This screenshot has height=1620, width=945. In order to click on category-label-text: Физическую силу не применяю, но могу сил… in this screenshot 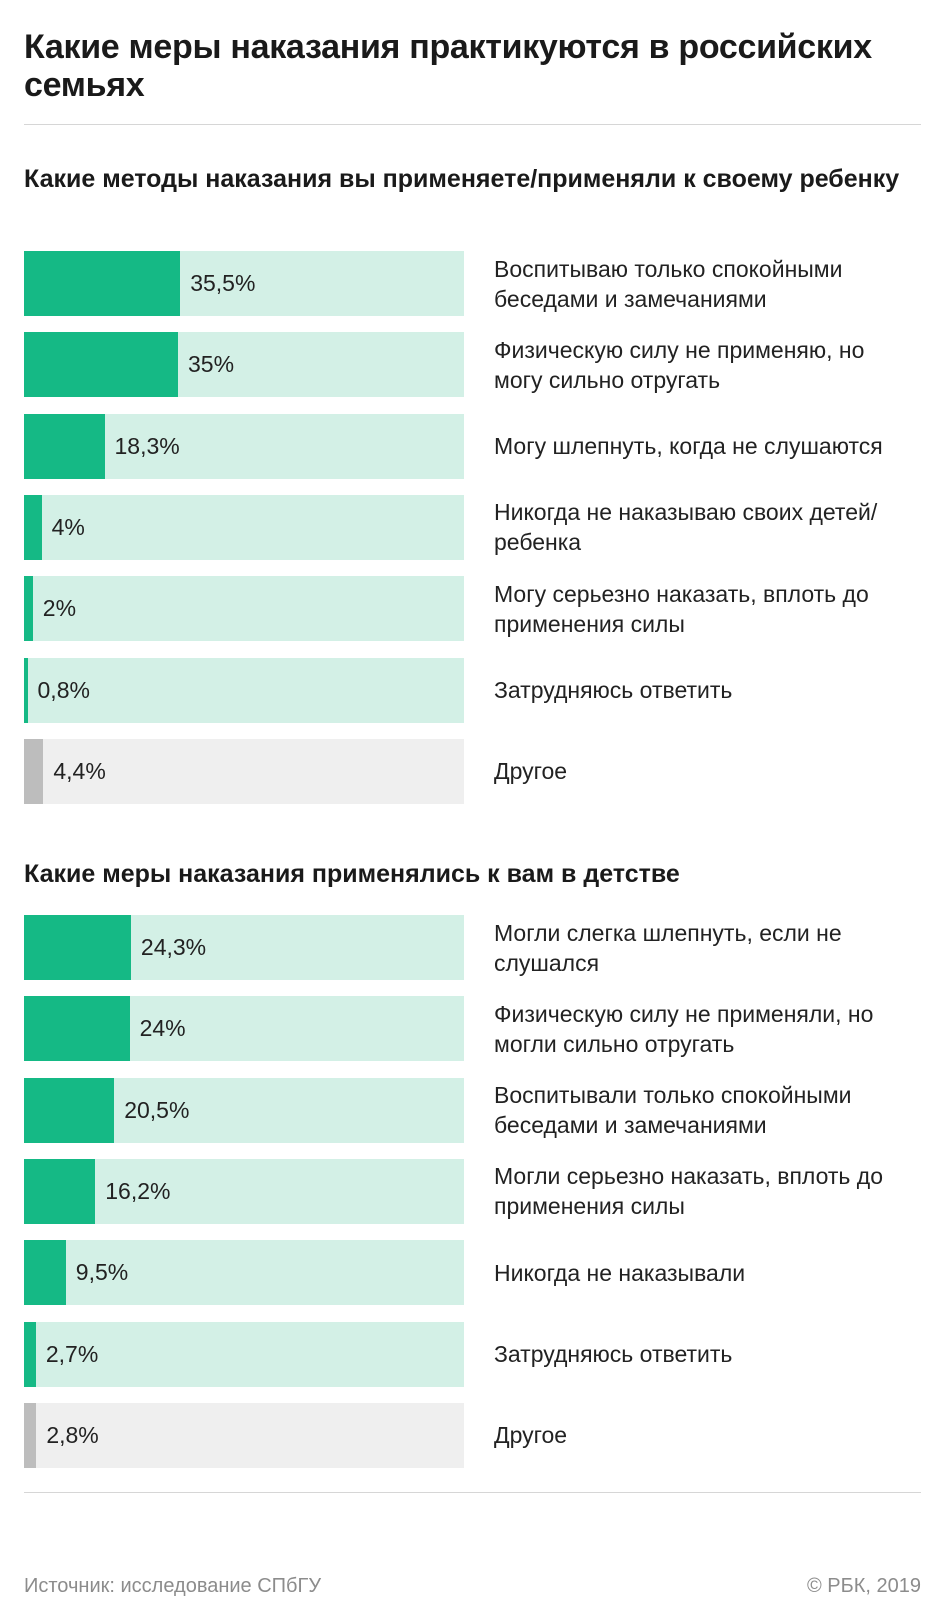, I will do `click(679, 364)`.